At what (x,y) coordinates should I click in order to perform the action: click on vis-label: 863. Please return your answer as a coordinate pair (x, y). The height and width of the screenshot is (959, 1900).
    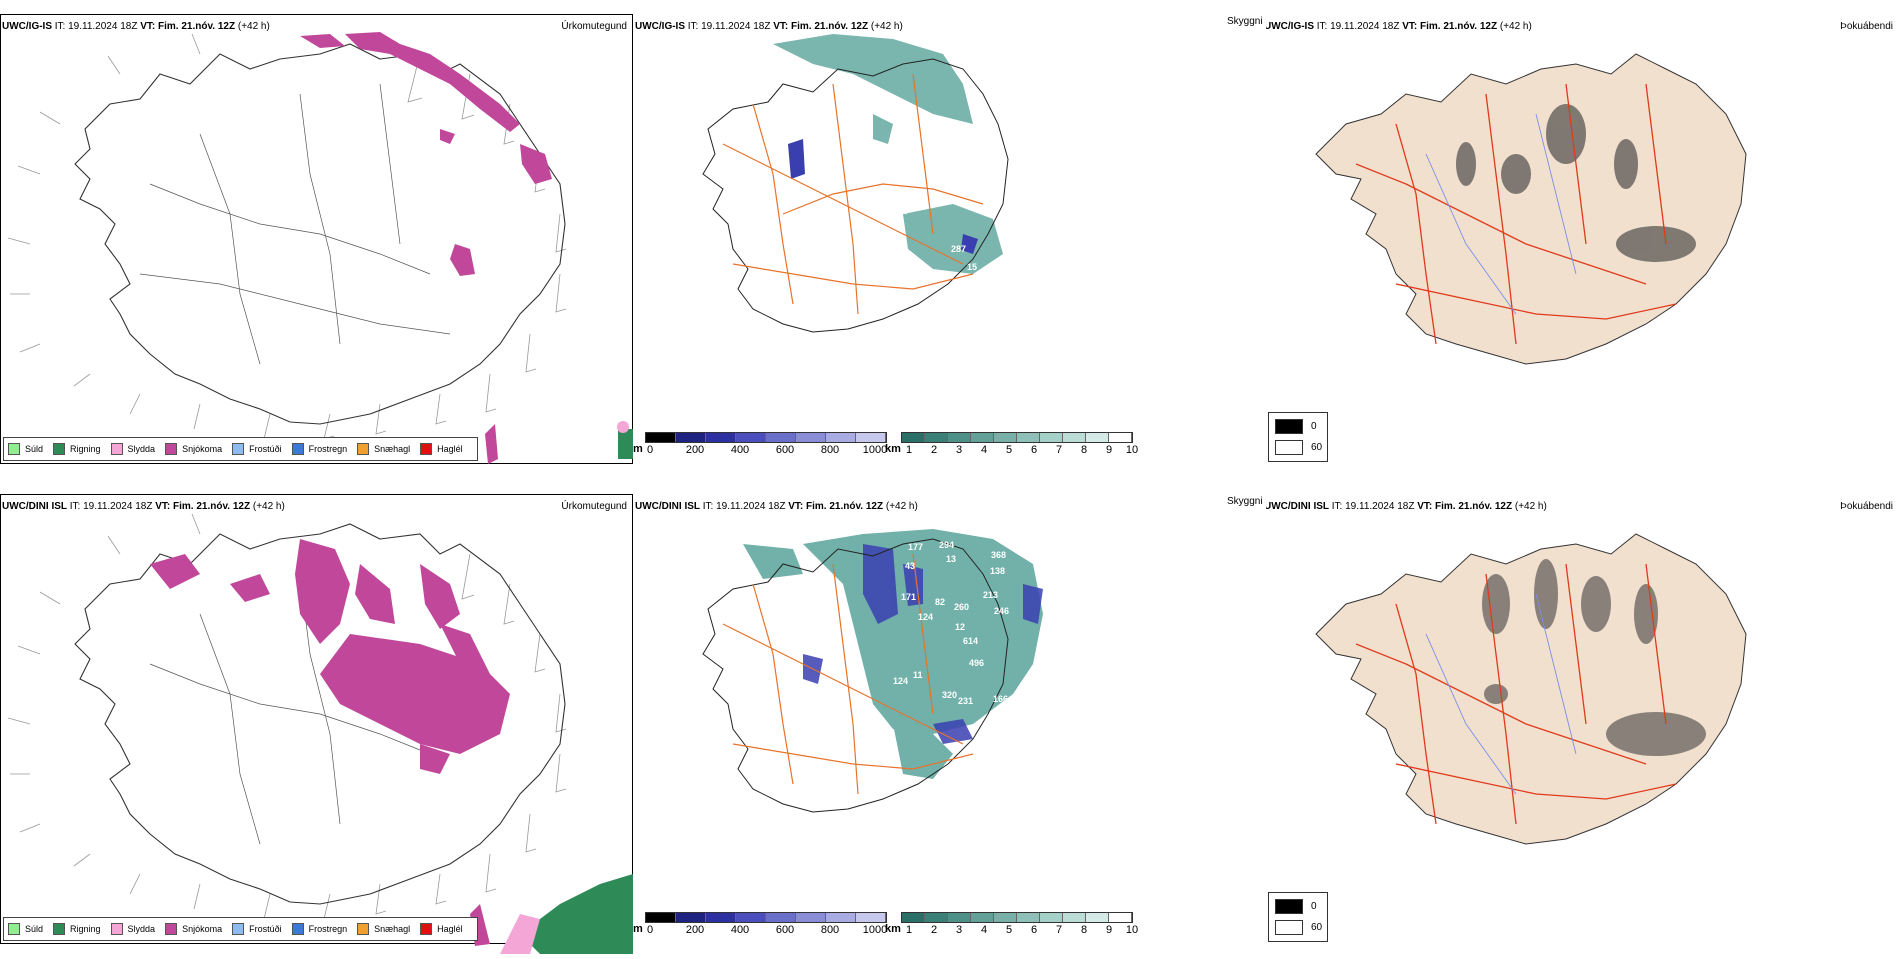
    Looking at the image, I should click on (1003, 731).